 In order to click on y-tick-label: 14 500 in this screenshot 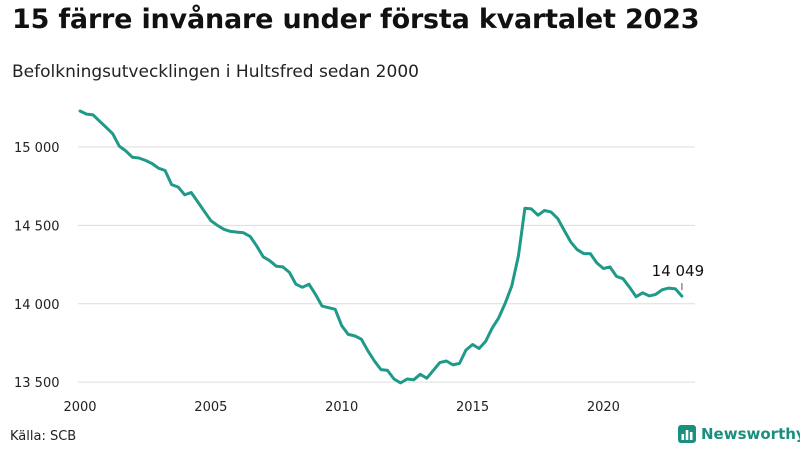, I will do `click(37, 226)`.